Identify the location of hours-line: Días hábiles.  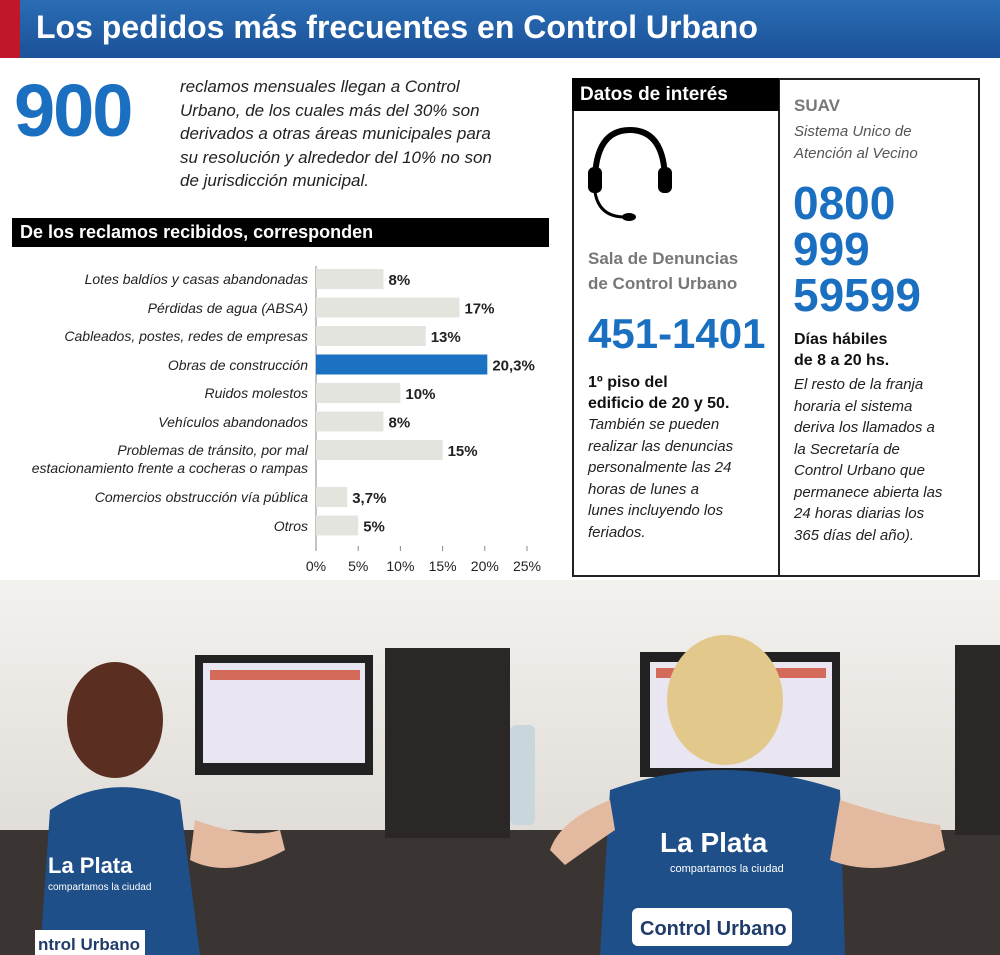
(841, 339).